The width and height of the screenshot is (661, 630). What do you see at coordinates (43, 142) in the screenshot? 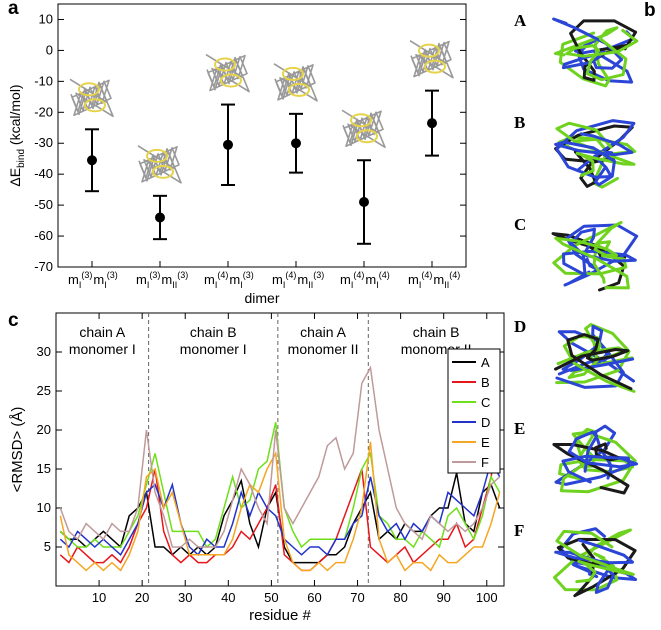
I see `y-tick-label: -30` at bounding box center [43, 142].